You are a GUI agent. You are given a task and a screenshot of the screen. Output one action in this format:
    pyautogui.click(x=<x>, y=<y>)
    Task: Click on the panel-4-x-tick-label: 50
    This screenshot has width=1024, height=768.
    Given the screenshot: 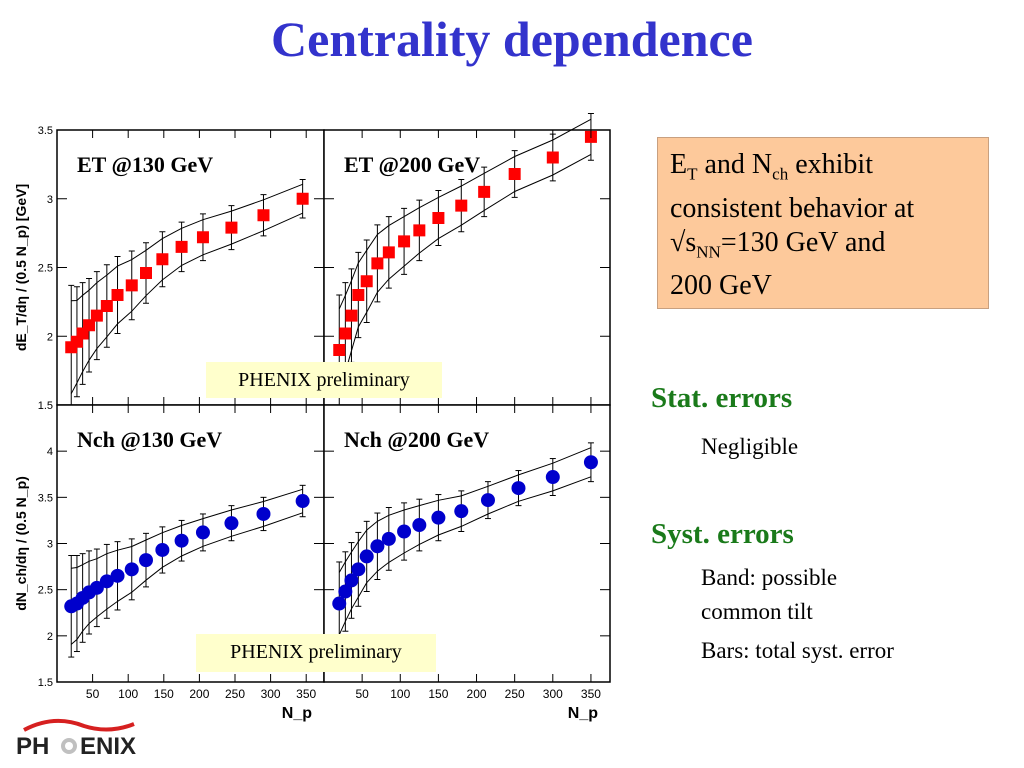 What is the action you would take?
    pyautogui.click(x=362, y=694)
    